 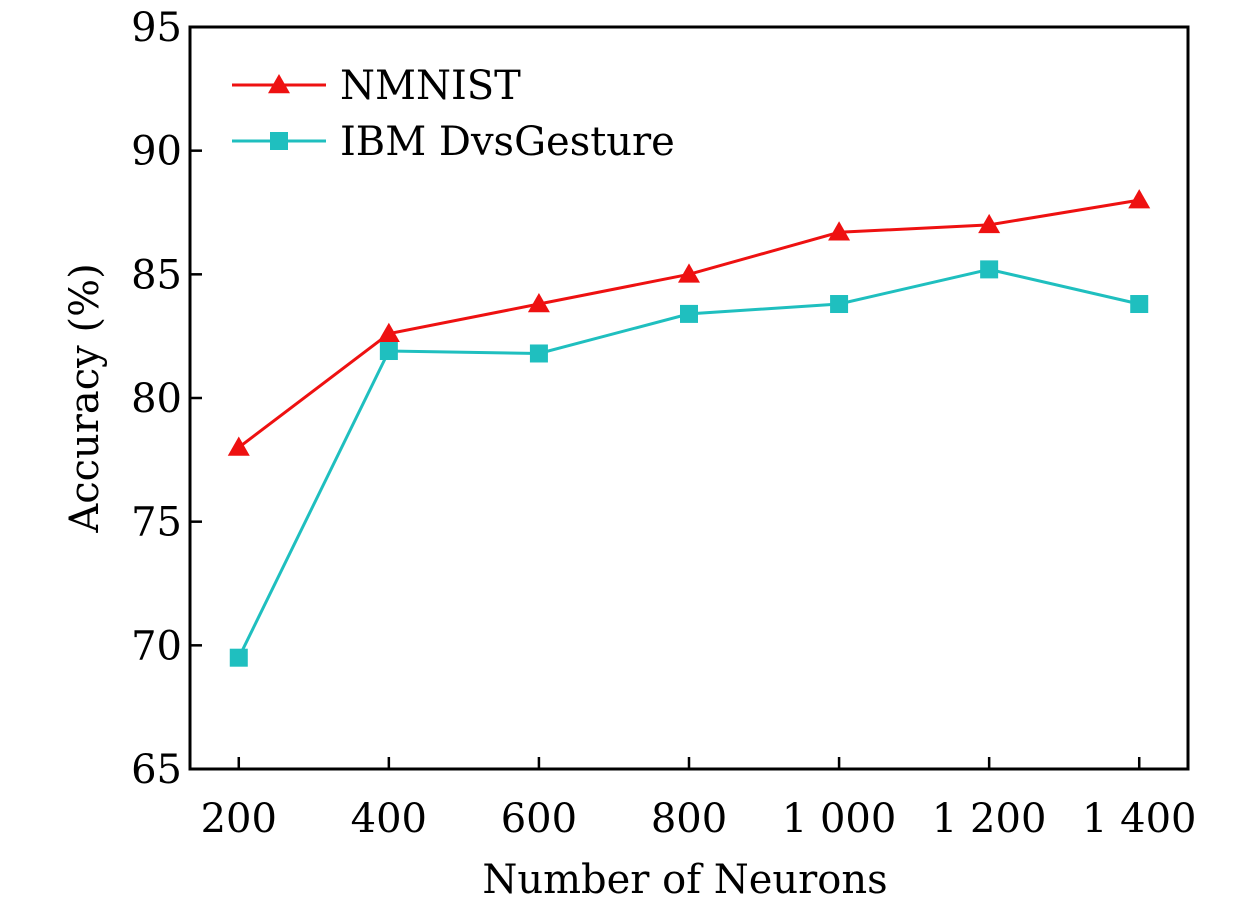 What do you see at coordinates (453, 114) in the screenshot?
I see `legend: NMNIST IBM DvsGesture` at bounding box center [453, 114].